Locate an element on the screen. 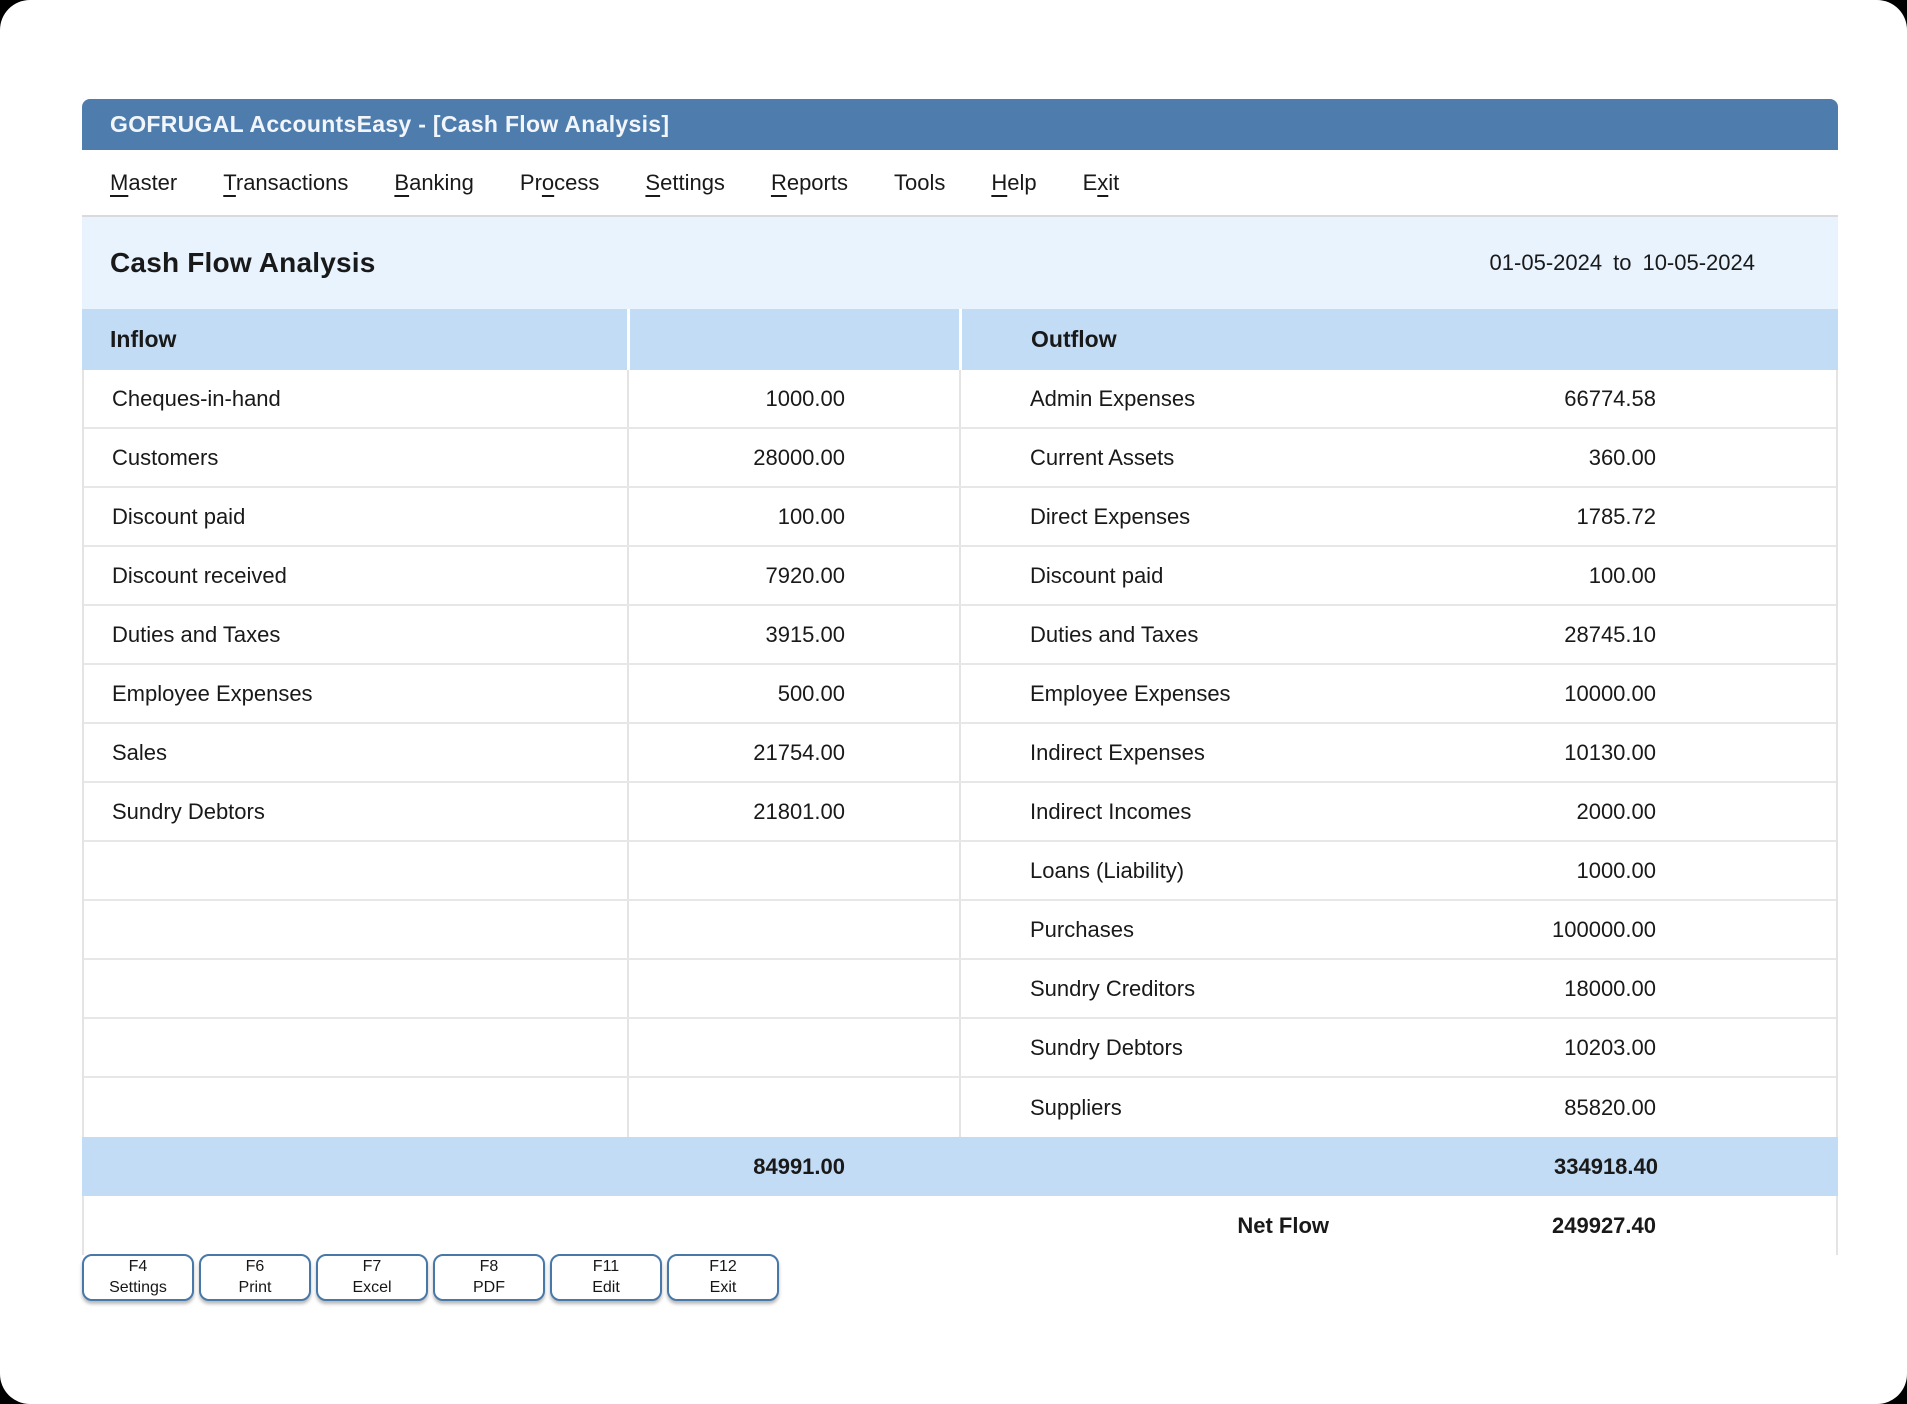  date-separator: to is located at coordinates (1622, 262).